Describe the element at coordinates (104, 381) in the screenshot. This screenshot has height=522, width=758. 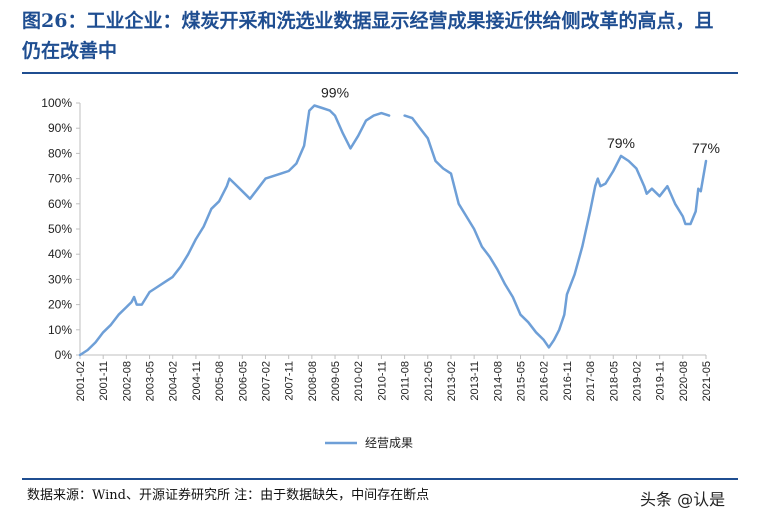
I see `x-tick-label: 2001-11` at that location.